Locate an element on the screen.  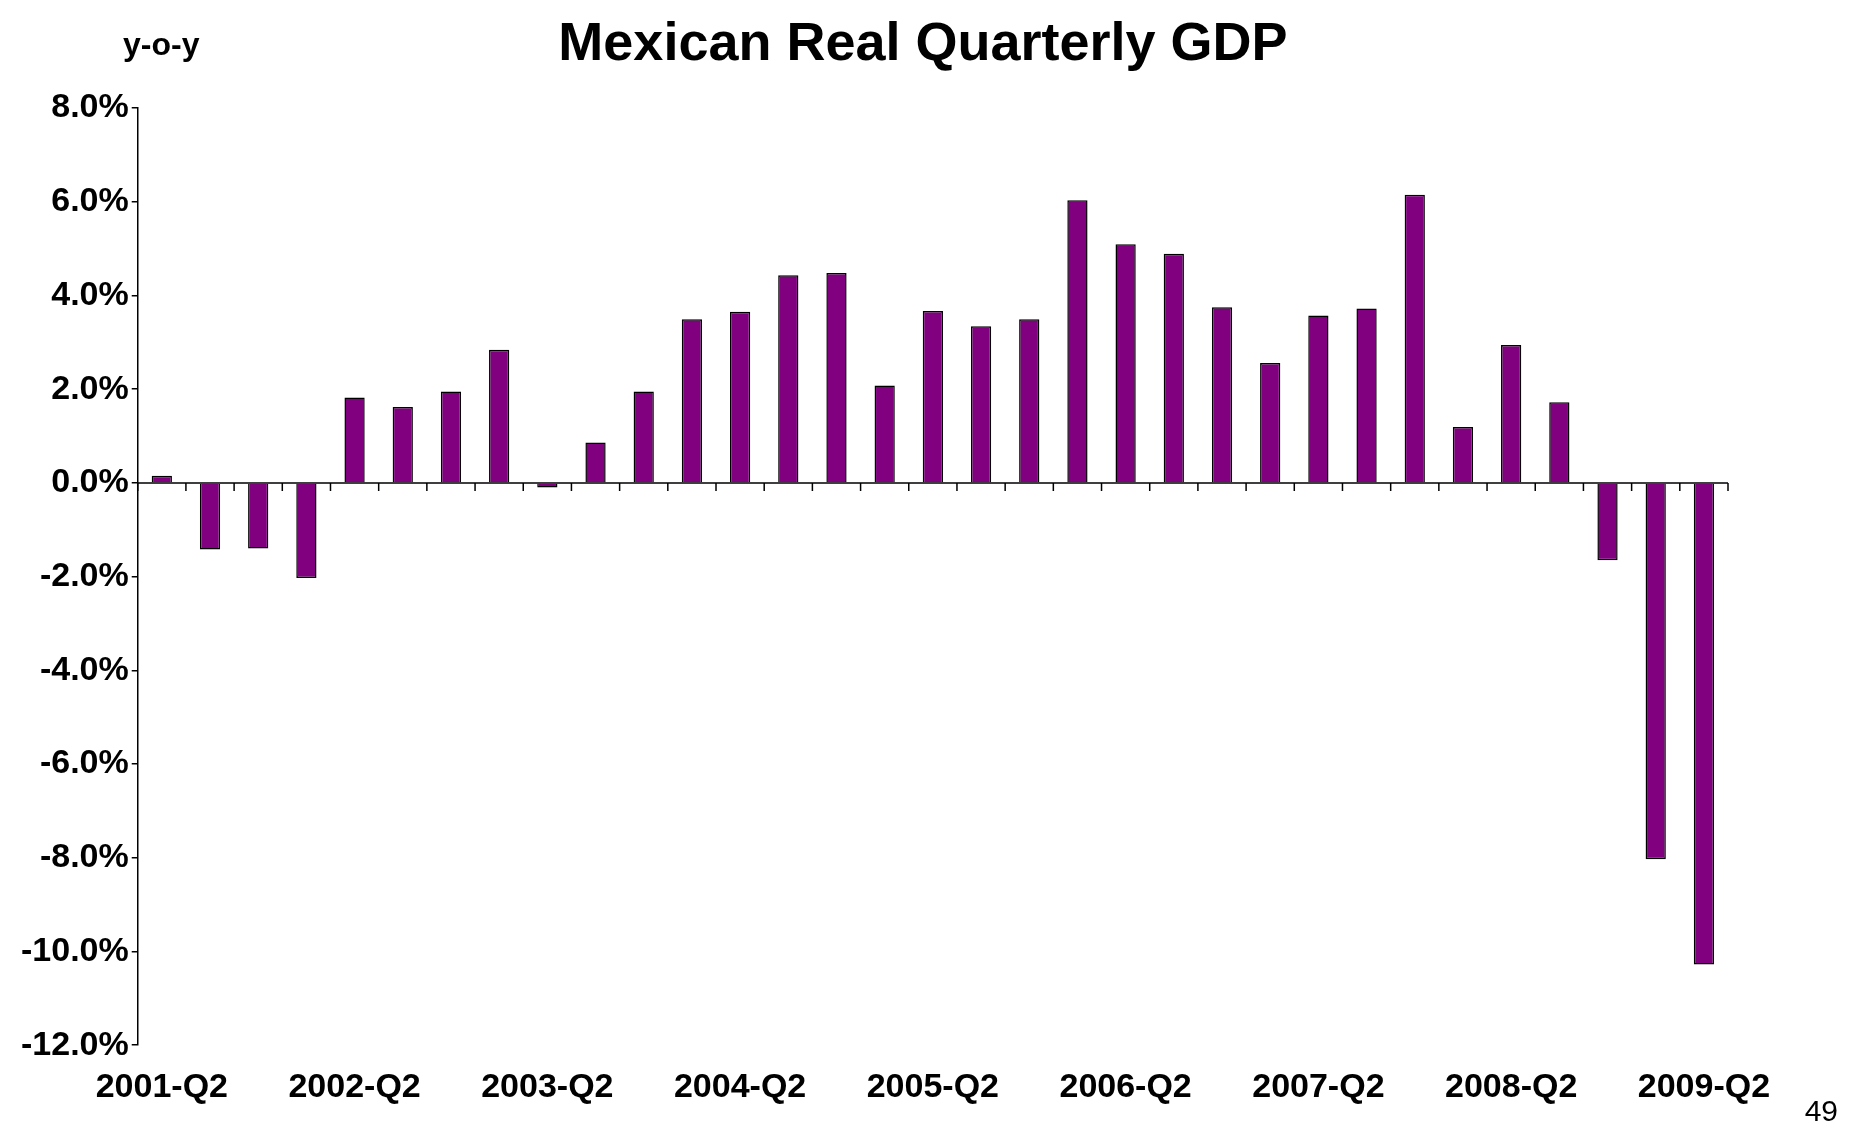
x-tick-label: 2006-Q2 is located at coordinates (1125, 1084).